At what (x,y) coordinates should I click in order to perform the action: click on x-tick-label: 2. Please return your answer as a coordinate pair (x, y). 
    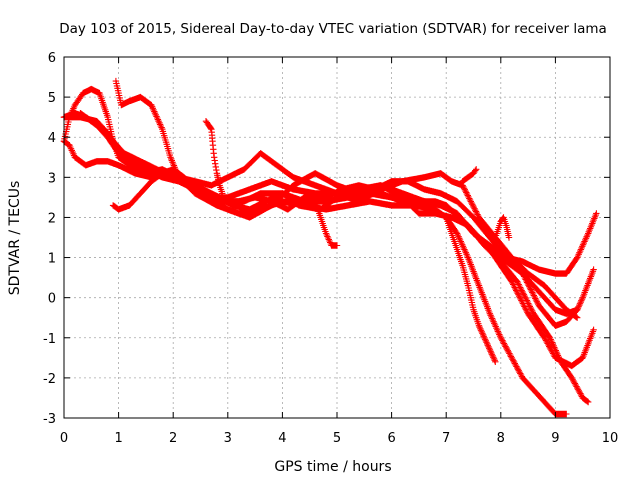
    Looking at the image, I should click on (173, 438).